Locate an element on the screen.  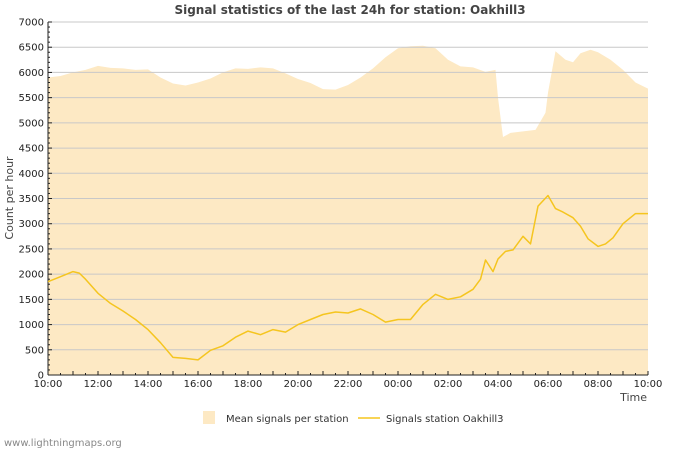
y-tick-label: 3000 is located at coordinates (31, 224).